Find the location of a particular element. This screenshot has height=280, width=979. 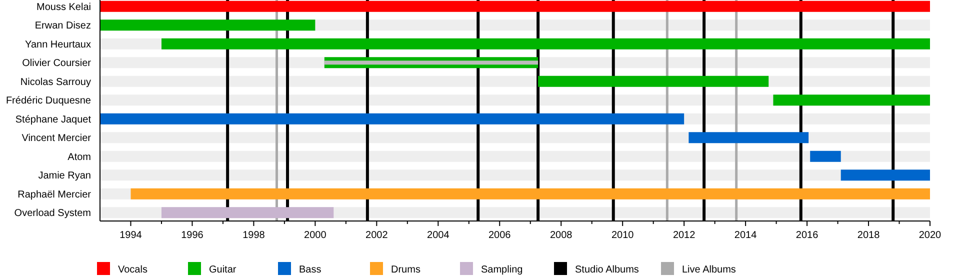

y-tick-label: Jamie Ryan is located at coordinates (64, 176).